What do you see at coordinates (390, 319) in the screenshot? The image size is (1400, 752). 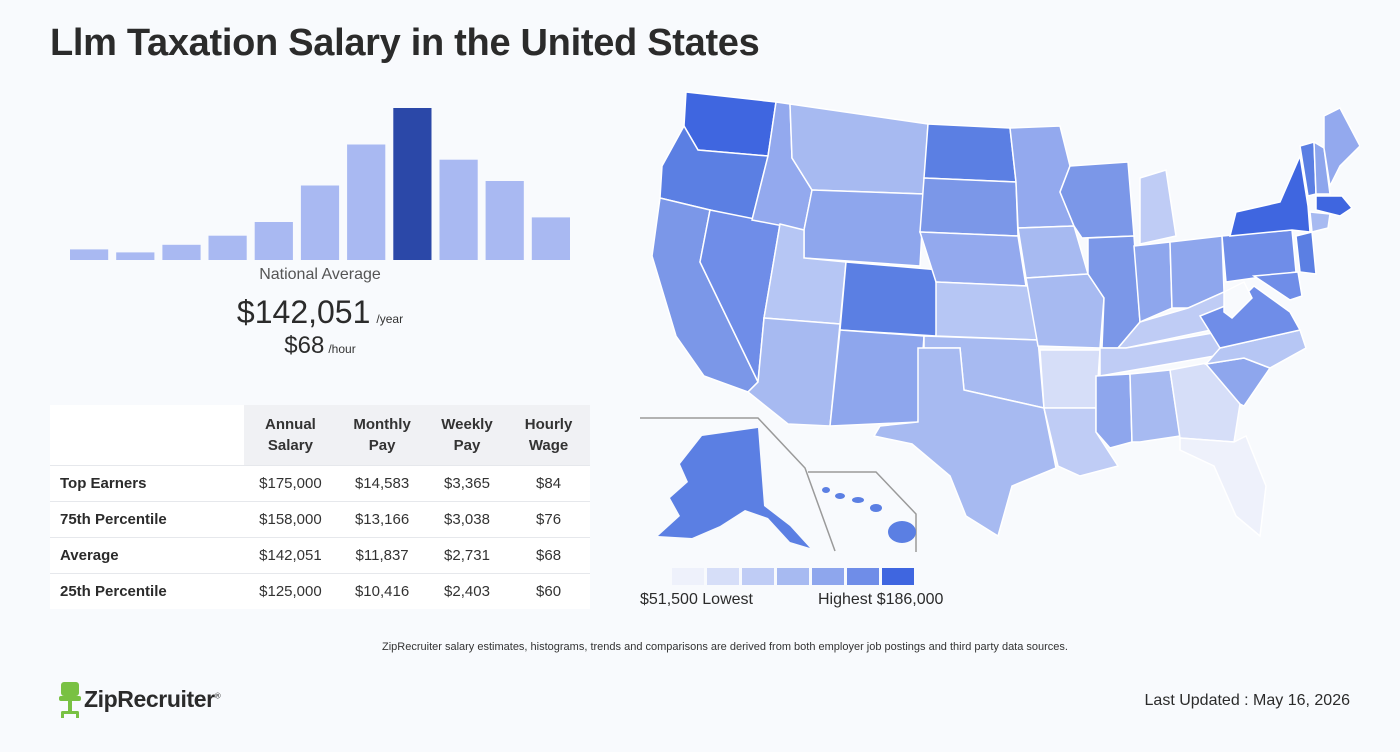 I see `annual-salary-unit: /year` at bounding box center [390, 319].